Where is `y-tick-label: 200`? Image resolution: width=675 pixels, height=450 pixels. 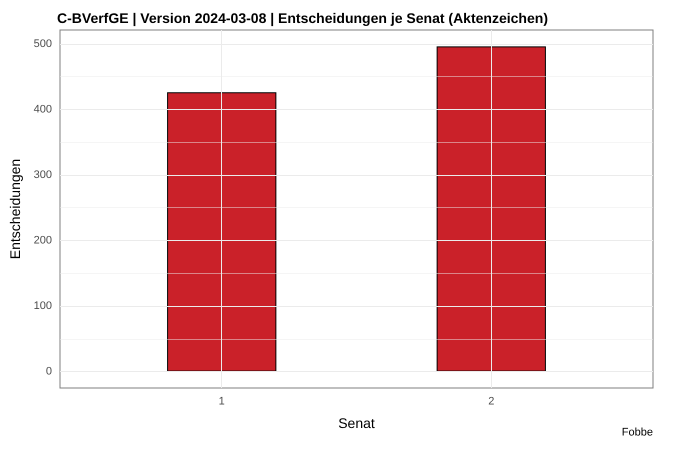 y-tick-label: 200 is located at coordinates (43, 240).